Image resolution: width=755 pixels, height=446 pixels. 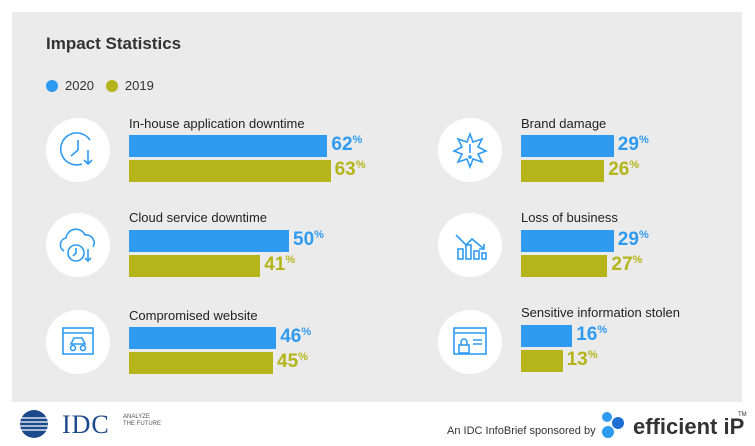 What do you see at coordinates (592, 334) in the screenshot?
I see `data-label-sensitive-2020: 16%` at bounding box center [592, 334].